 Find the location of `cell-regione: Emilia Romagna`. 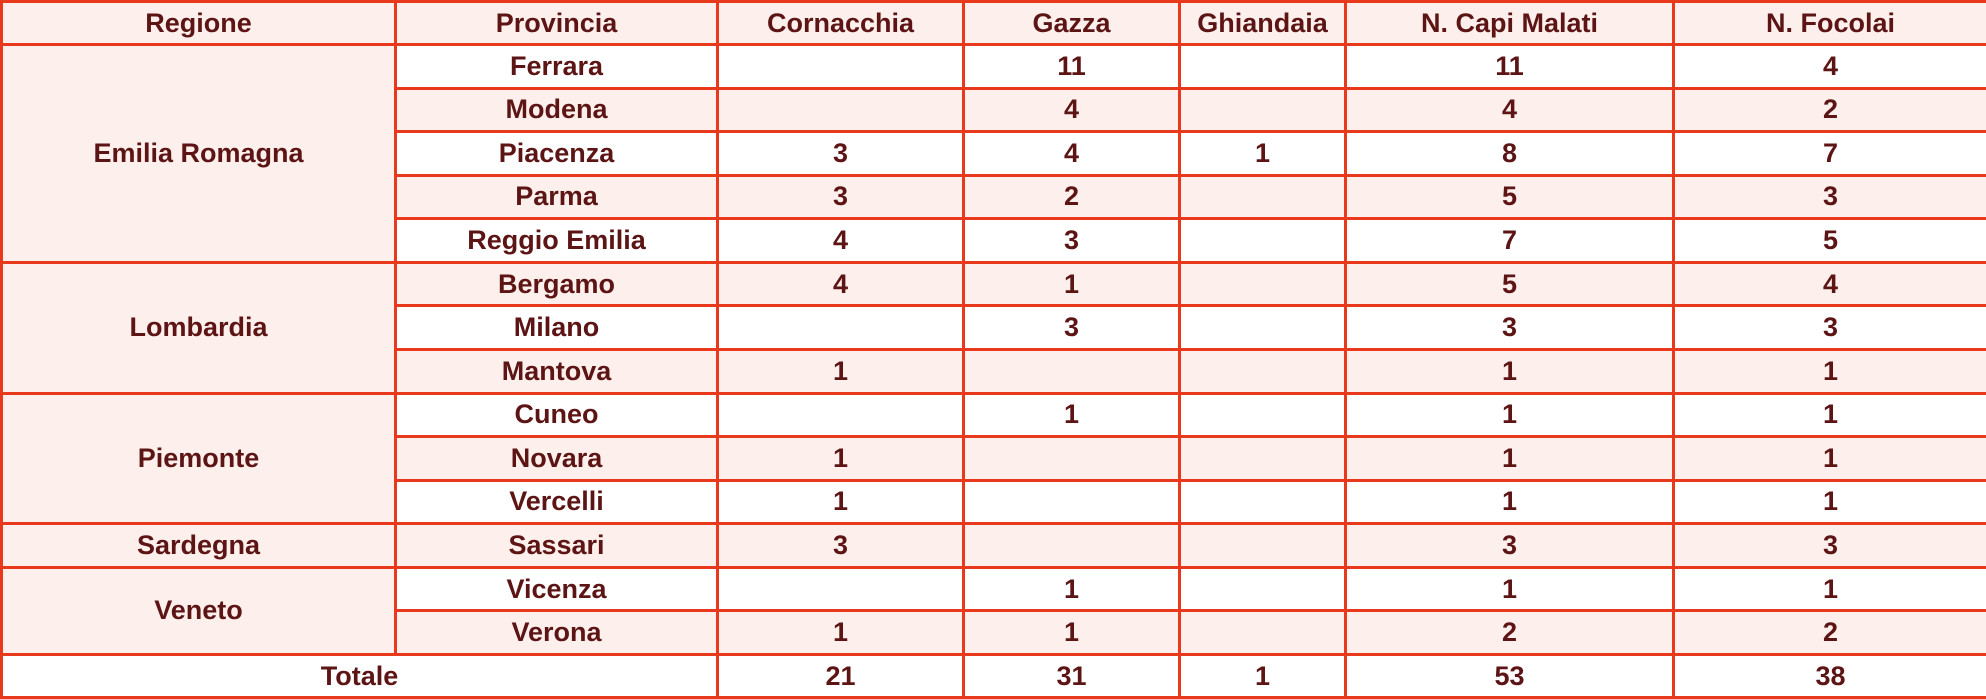

cell-regione: Emilia Romagna is located at coordinates (198, 153).